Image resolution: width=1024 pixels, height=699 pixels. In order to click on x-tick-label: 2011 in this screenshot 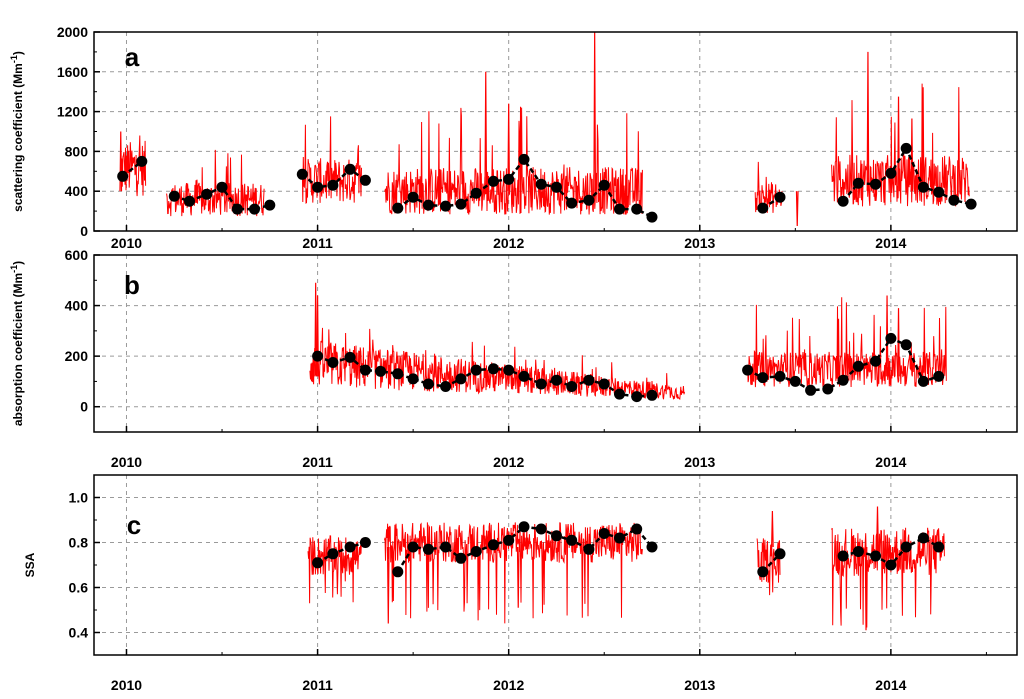, I will do `click(317, 243)`.